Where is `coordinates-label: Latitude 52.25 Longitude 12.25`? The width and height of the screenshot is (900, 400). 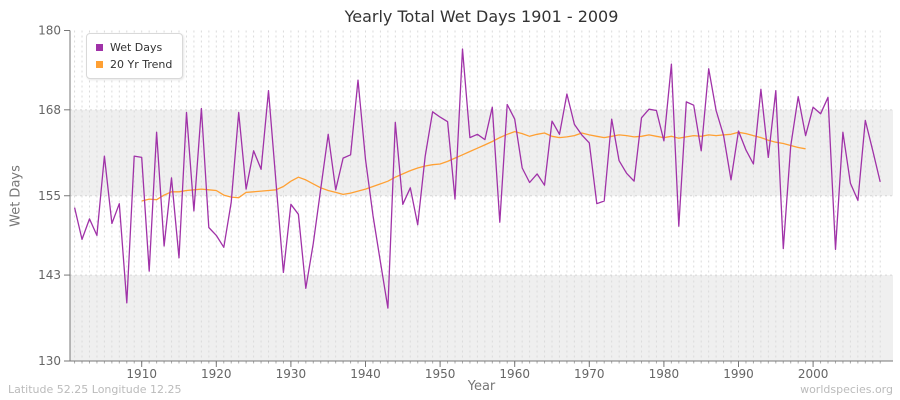
coordinates-label: Latitude 52.25 Longitude 12.25 is located at coordinates (95, 389).